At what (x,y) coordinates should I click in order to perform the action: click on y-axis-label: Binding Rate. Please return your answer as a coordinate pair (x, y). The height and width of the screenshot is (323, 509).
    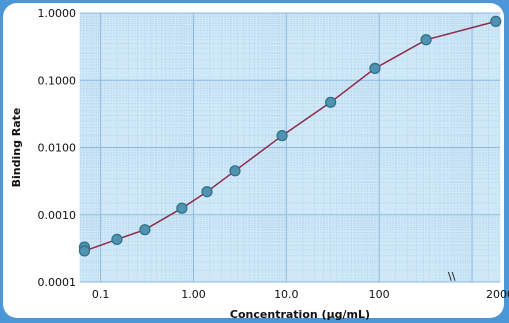
    Looking at the image, I should click on (16, 148).